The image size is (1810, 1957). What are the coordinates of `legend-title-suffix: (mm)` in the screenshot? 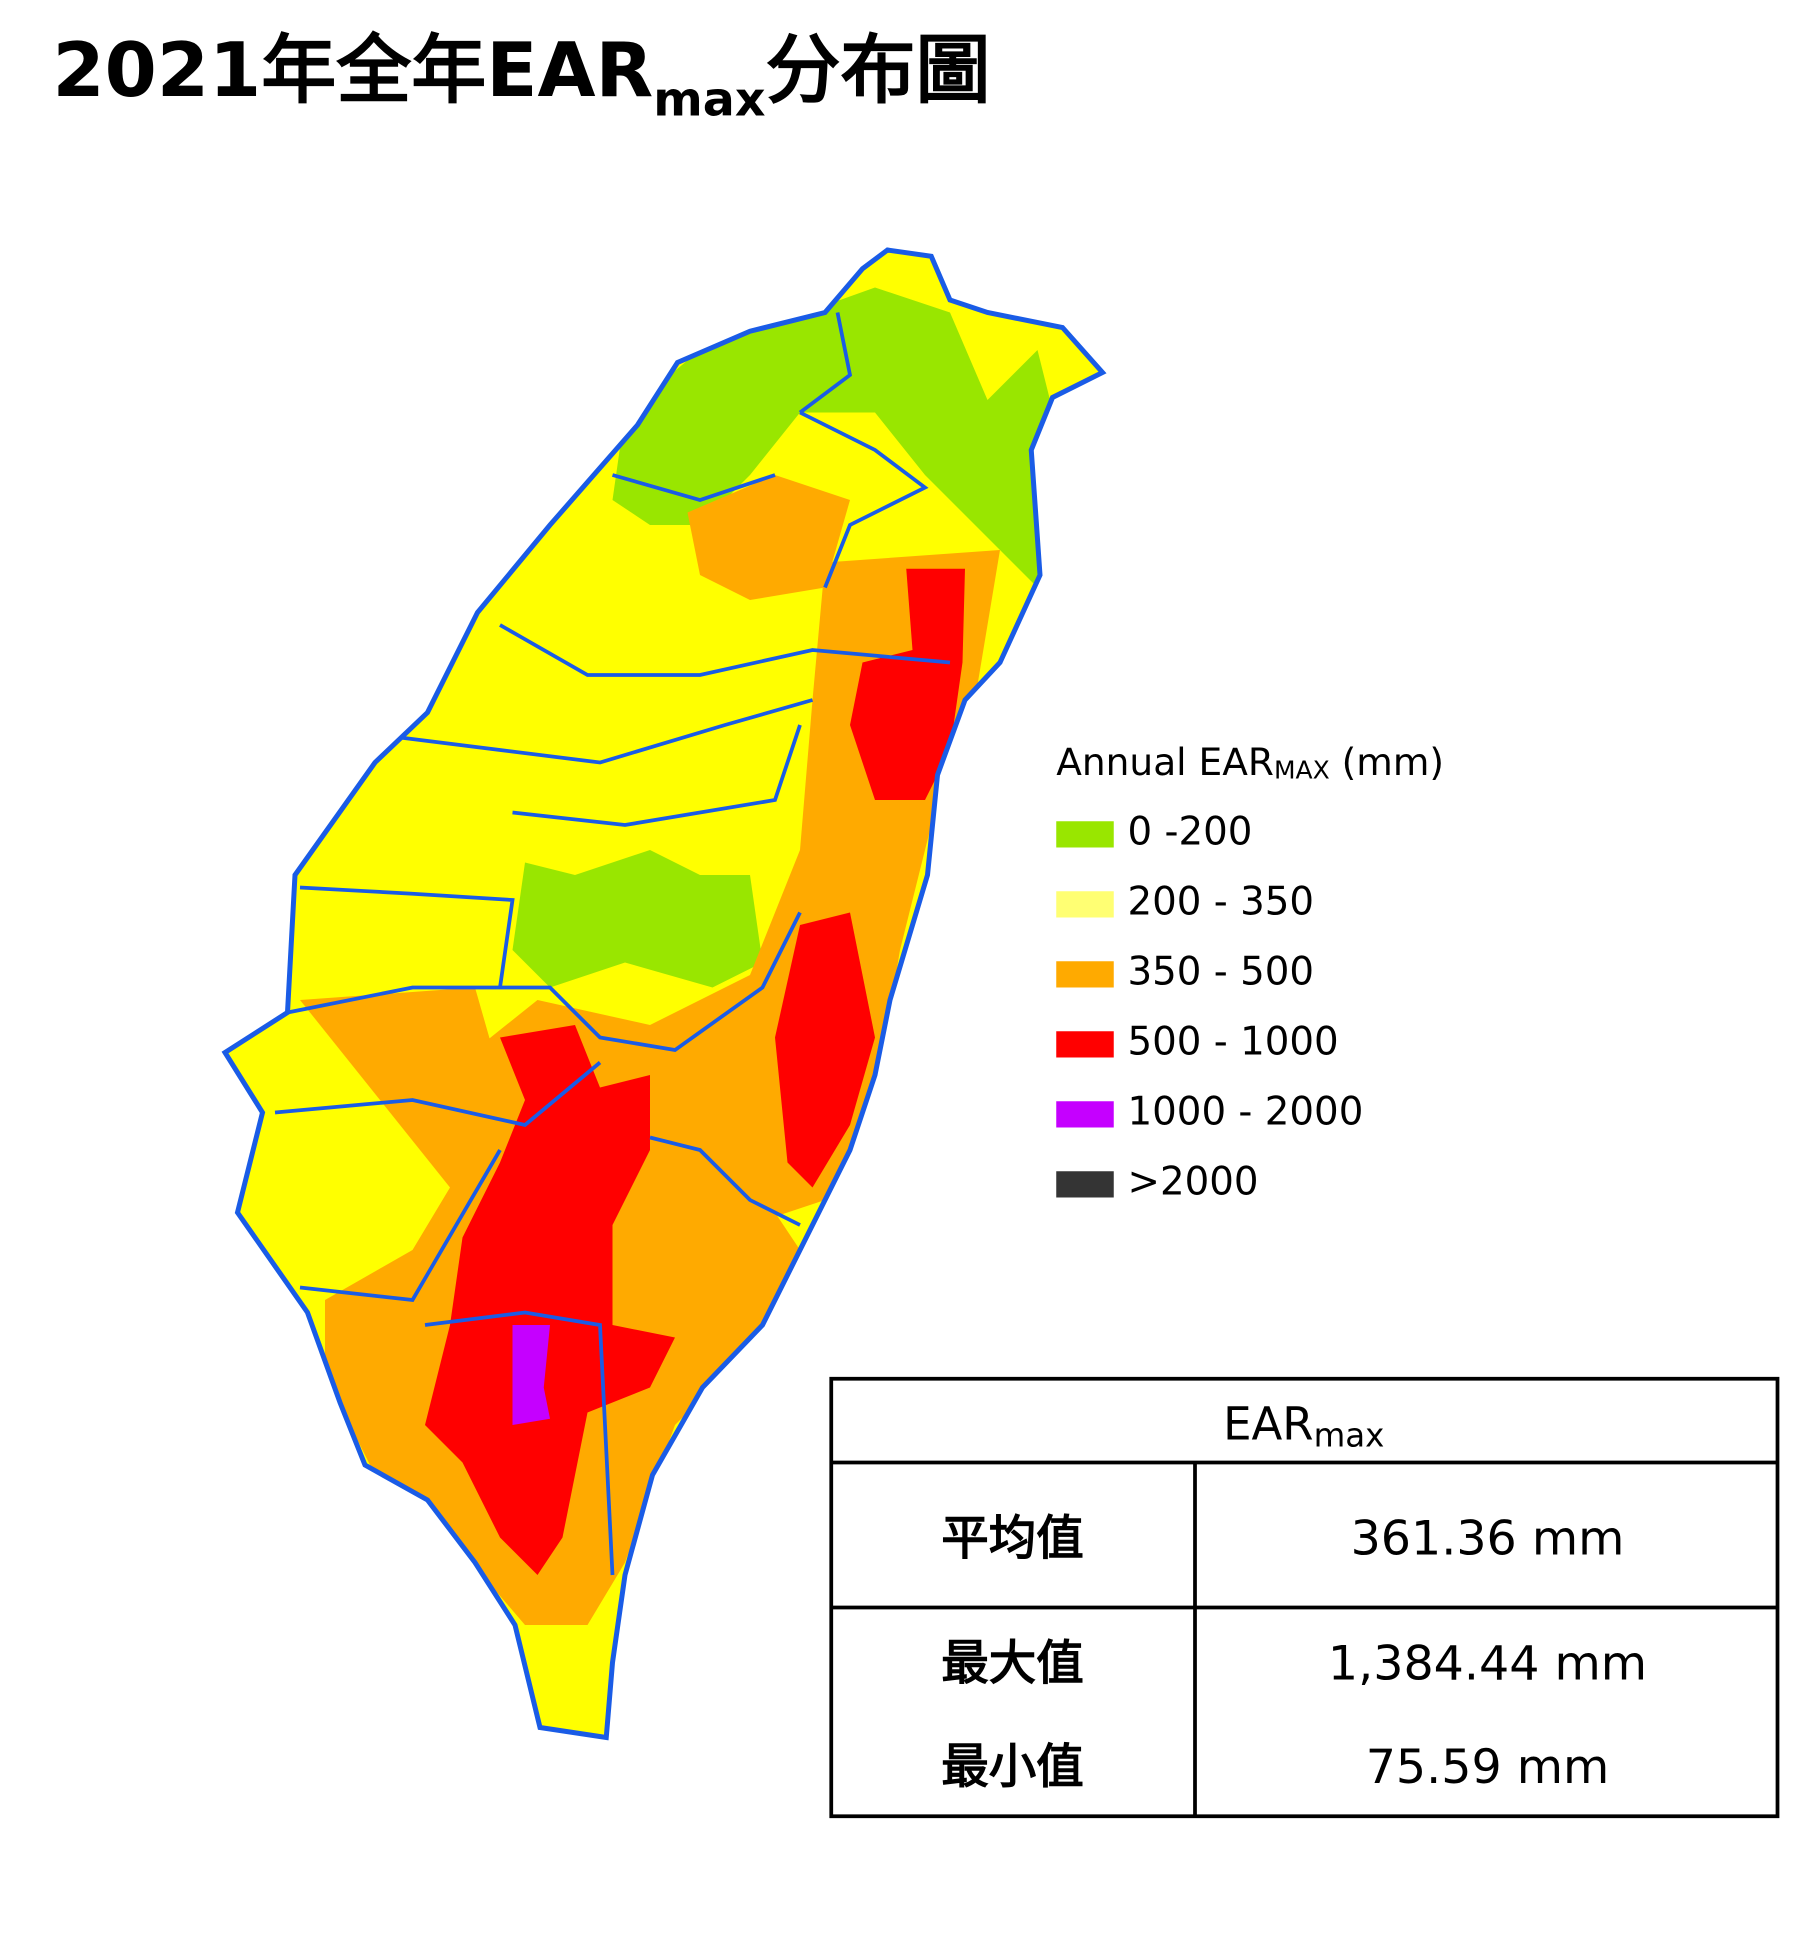 It's located at (1387, 761).